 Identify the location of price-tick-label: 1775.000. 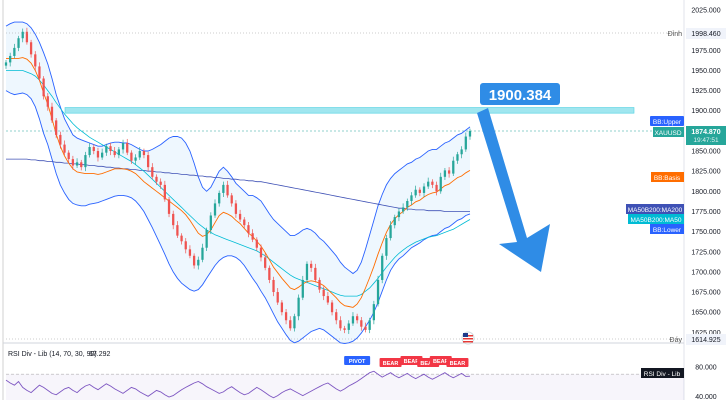
(705, 212).